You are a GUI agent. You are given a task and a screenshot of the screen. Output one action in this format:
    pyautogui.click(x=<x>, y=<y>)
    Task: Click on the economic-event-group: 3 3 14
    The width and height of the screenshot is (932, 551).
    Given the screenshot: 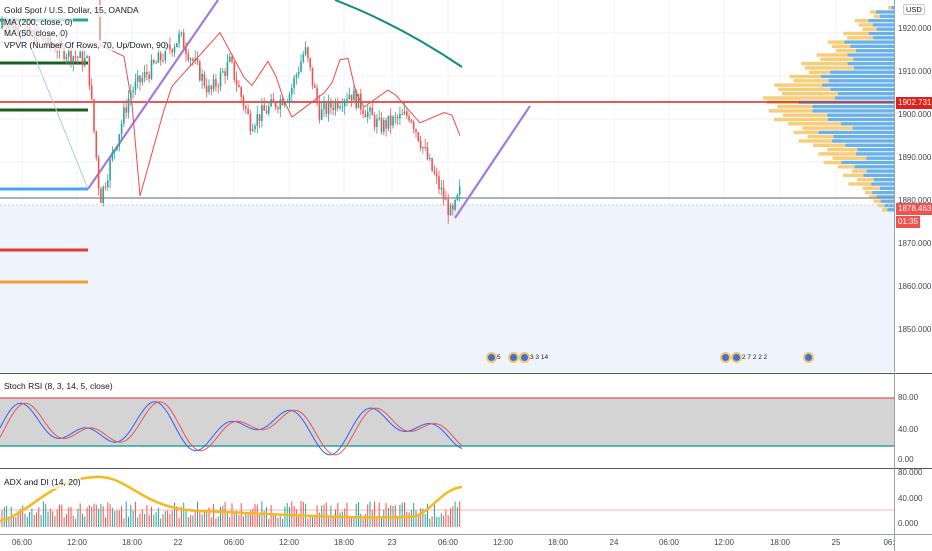 What is the action you would take?
    pyautogui.click(x=528, y=357)
    